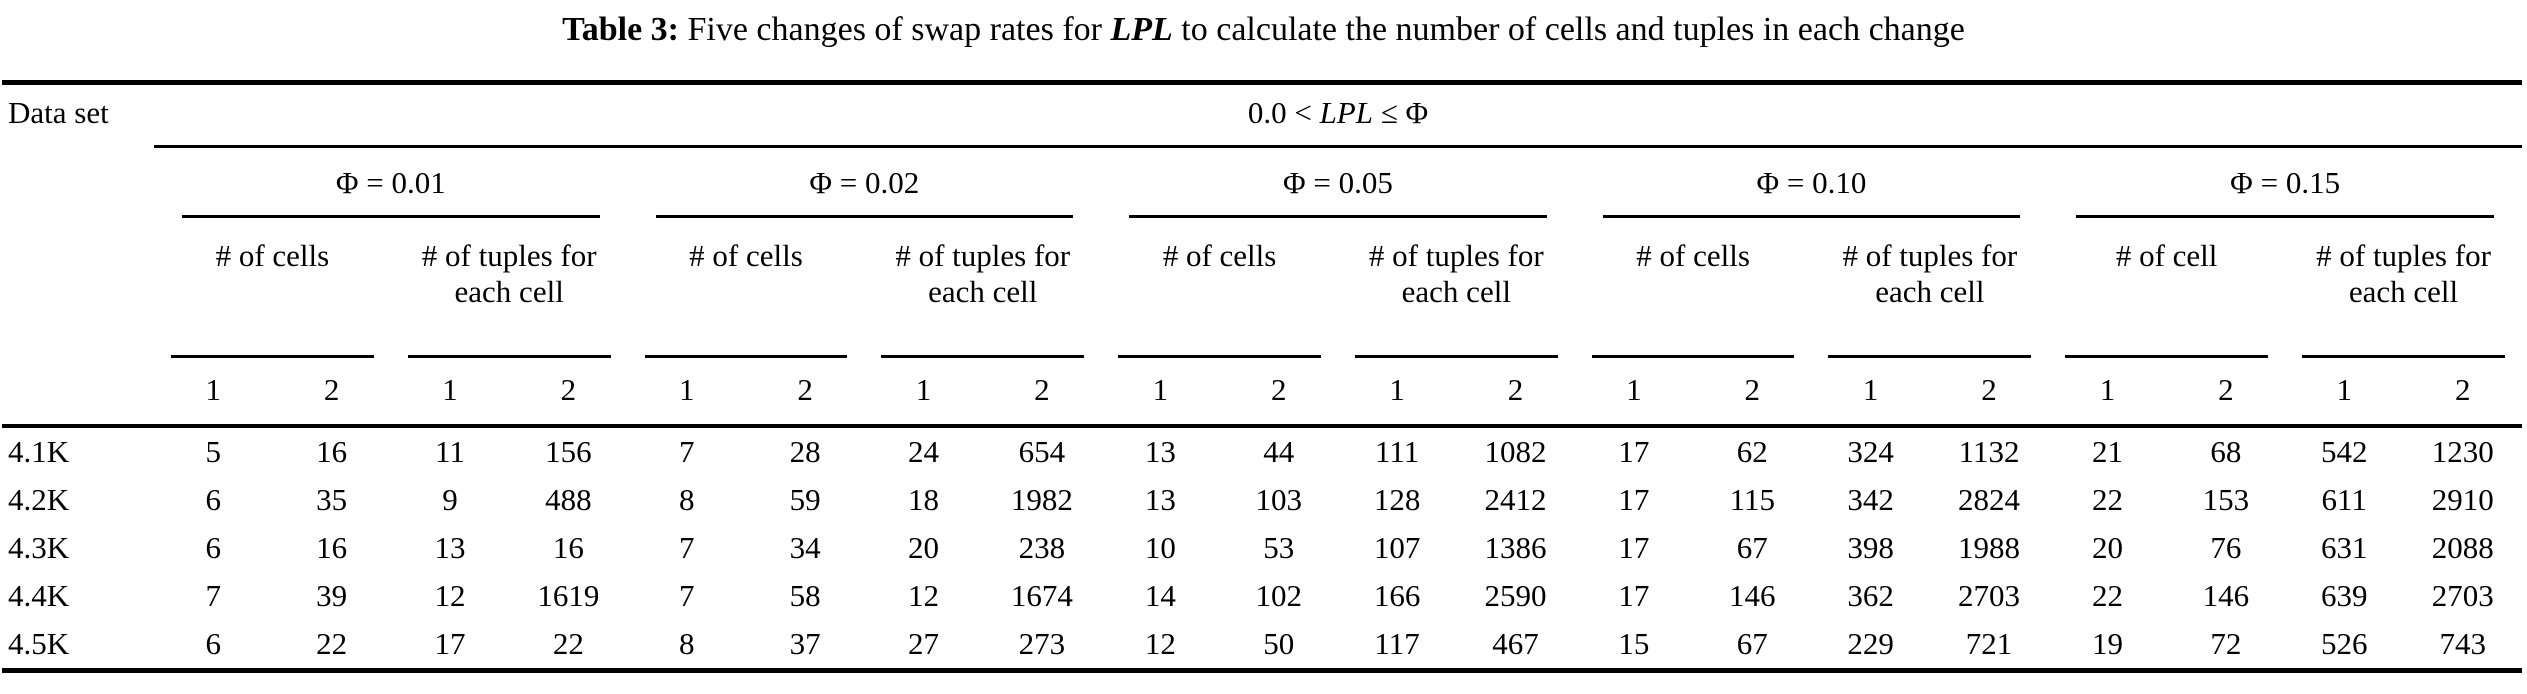  What do you see at coordinates (1141, 29) in the screenshot?
I see `table-caption-lpl: LPL` at bounding box center [1141, 29].